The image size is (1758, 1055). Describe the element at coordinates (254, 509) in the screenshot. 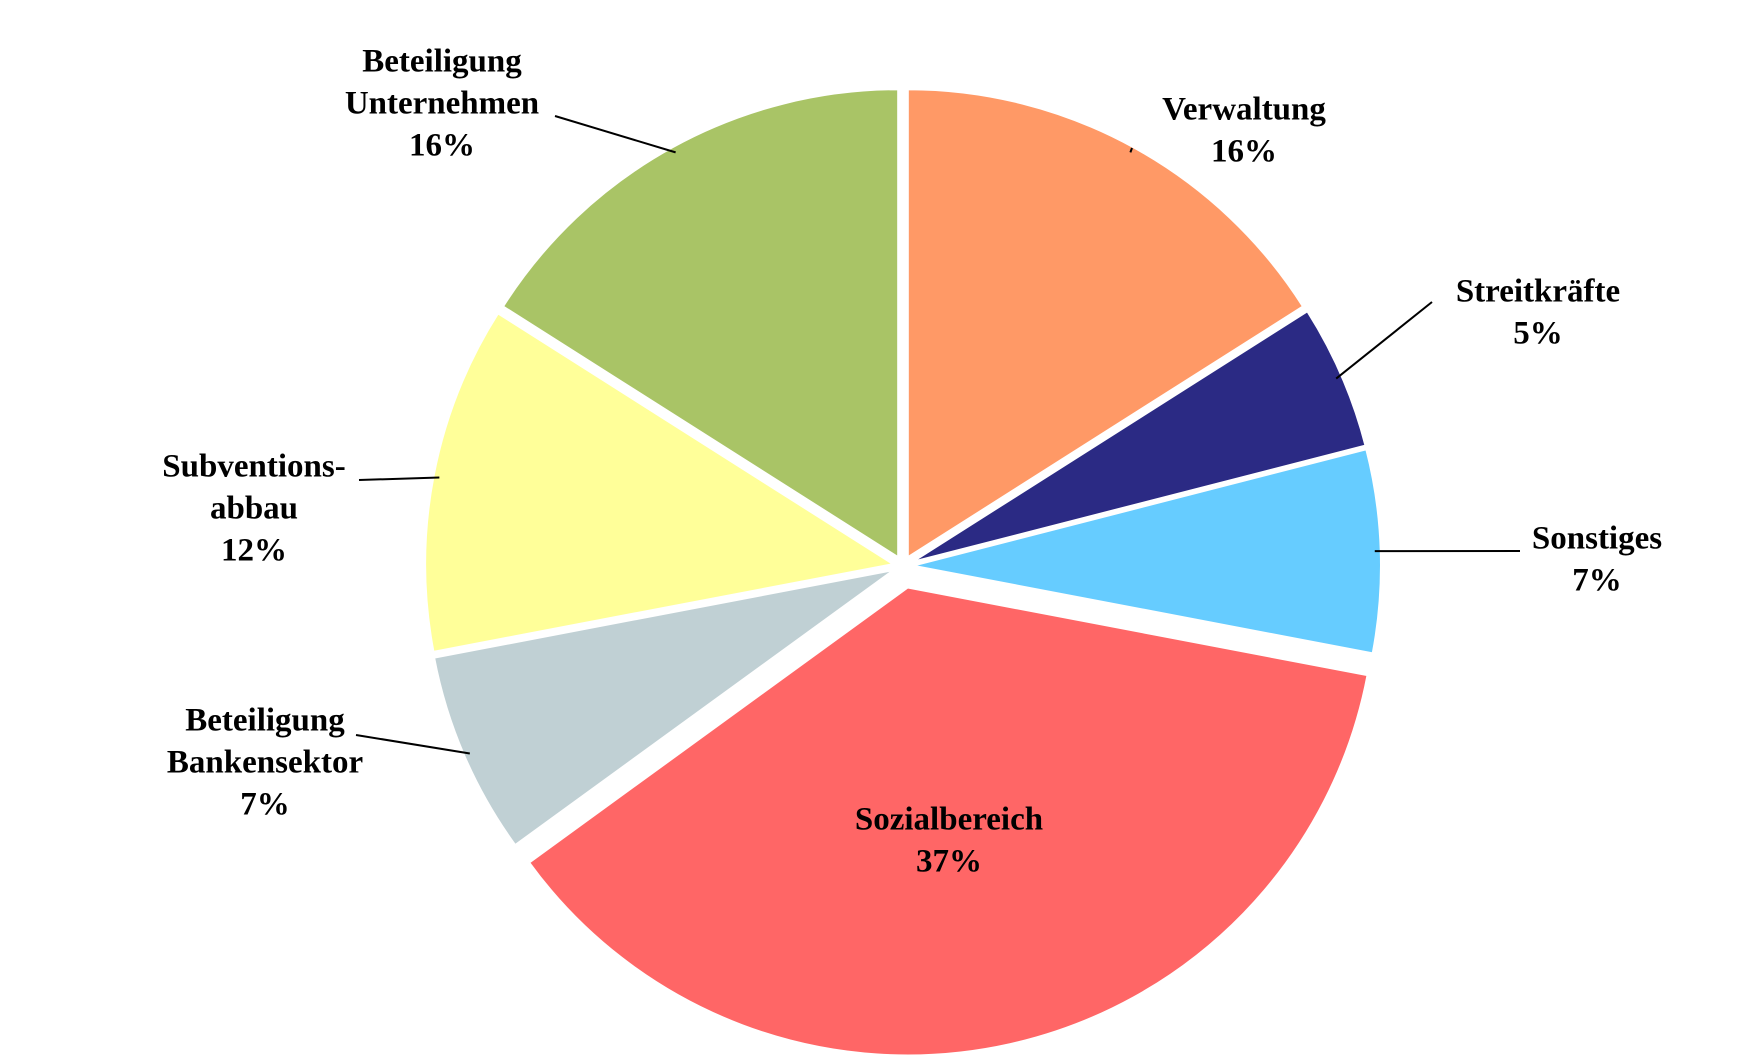

I see `slice-label: abbau` at that location.